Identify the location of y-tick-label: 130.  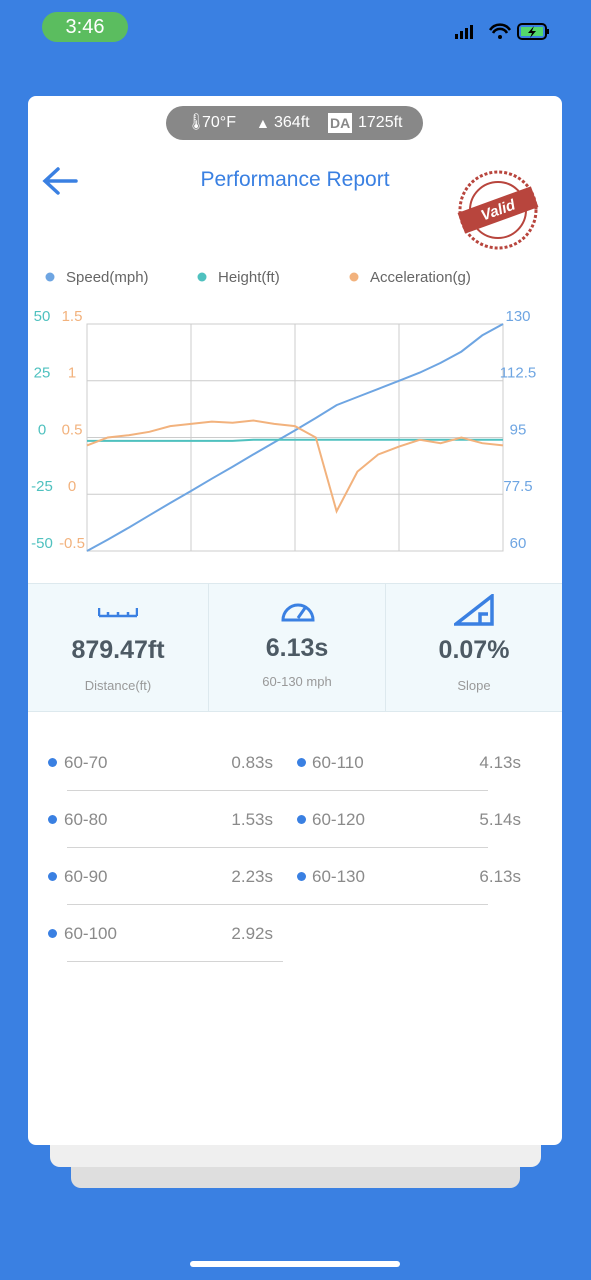
(517, 316).